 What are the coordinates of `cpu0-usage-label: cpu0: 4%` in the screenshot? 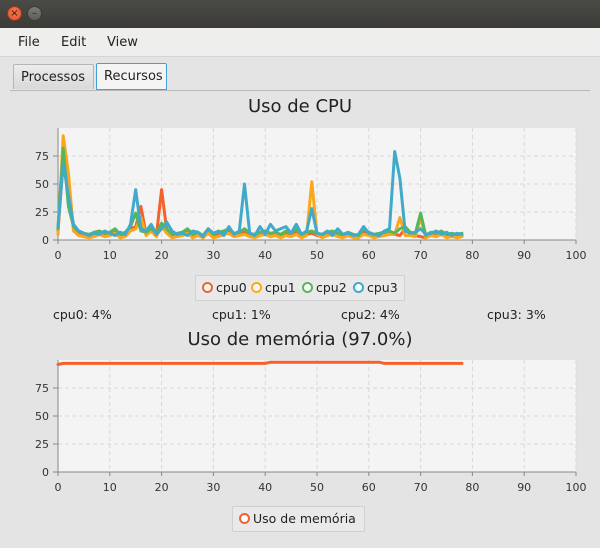 It's located at (82, 314).